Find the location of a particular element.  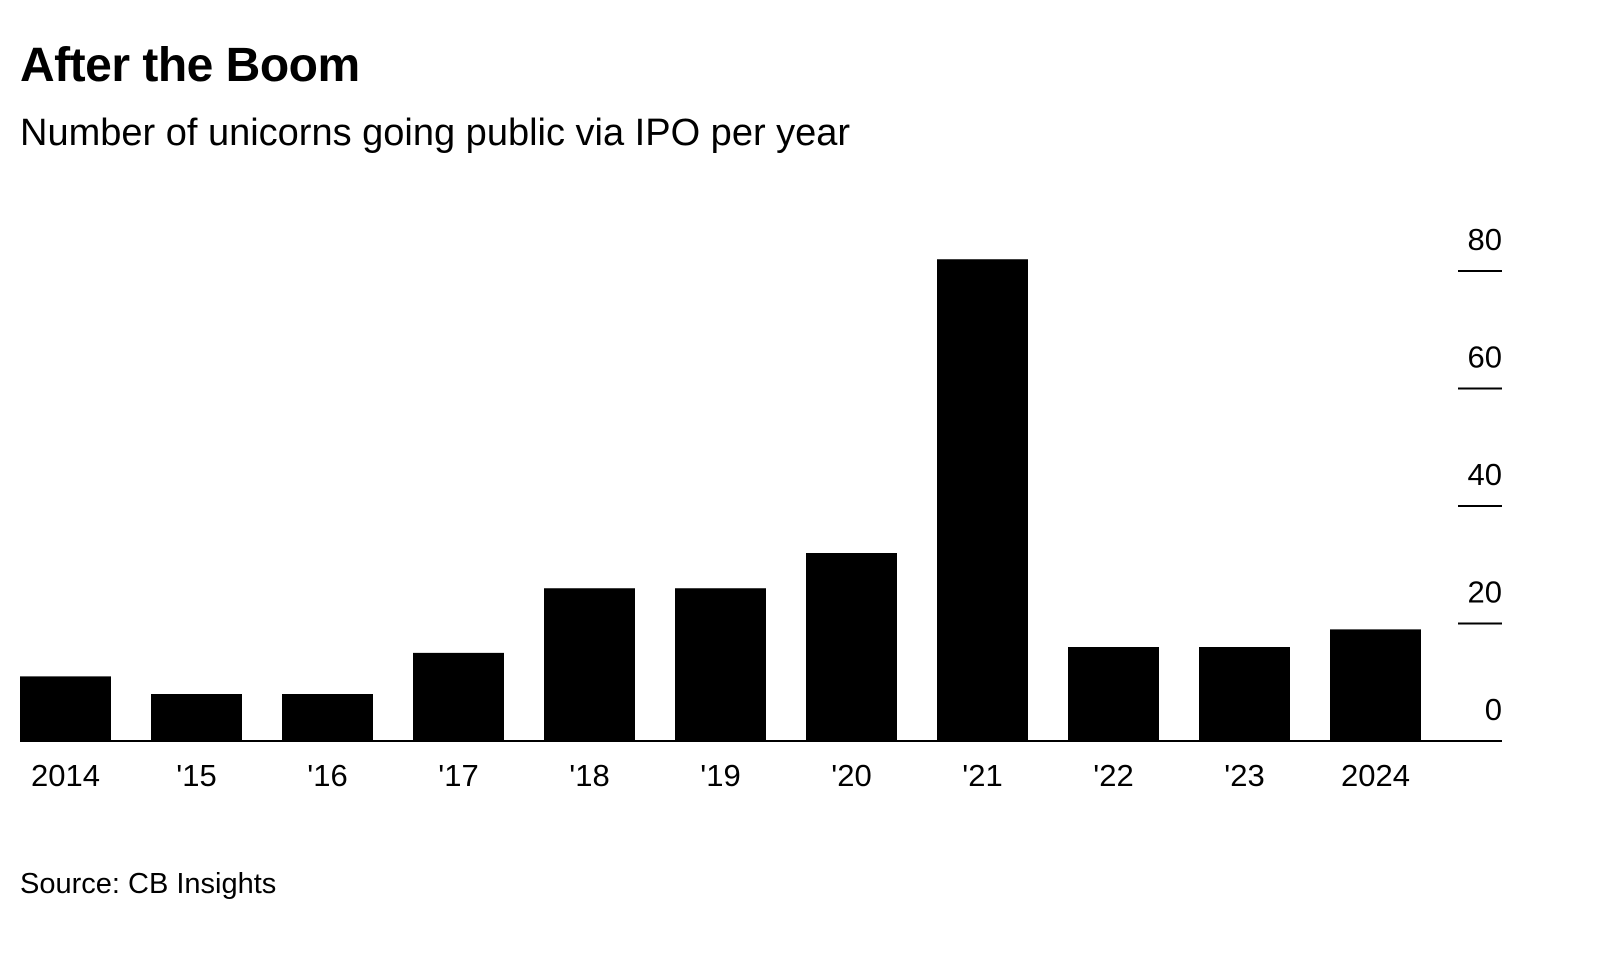

x-axis-tick-labels: 2014 '15 '16 '17 '18 '19 '20 '21 '22 '23 2024 is located at coordinates (720, 775).